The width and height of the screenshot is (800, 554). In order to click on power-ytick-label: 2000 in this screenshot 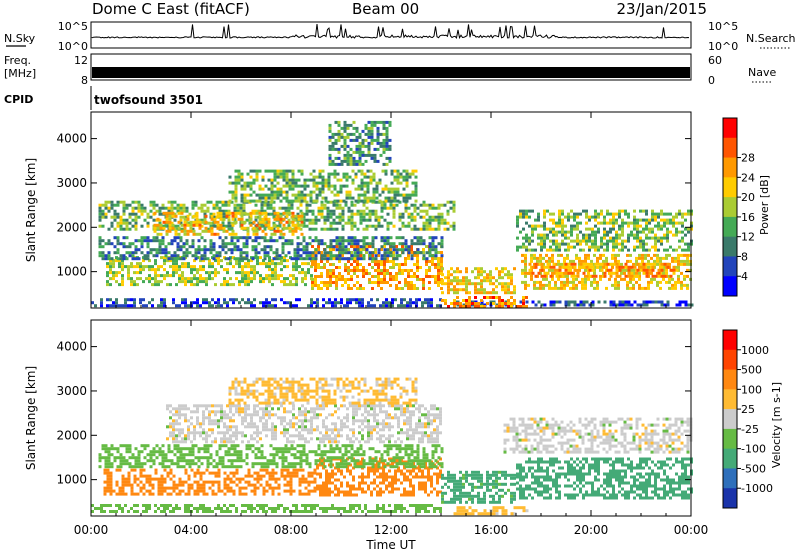, I will do `click(71, 227)`.